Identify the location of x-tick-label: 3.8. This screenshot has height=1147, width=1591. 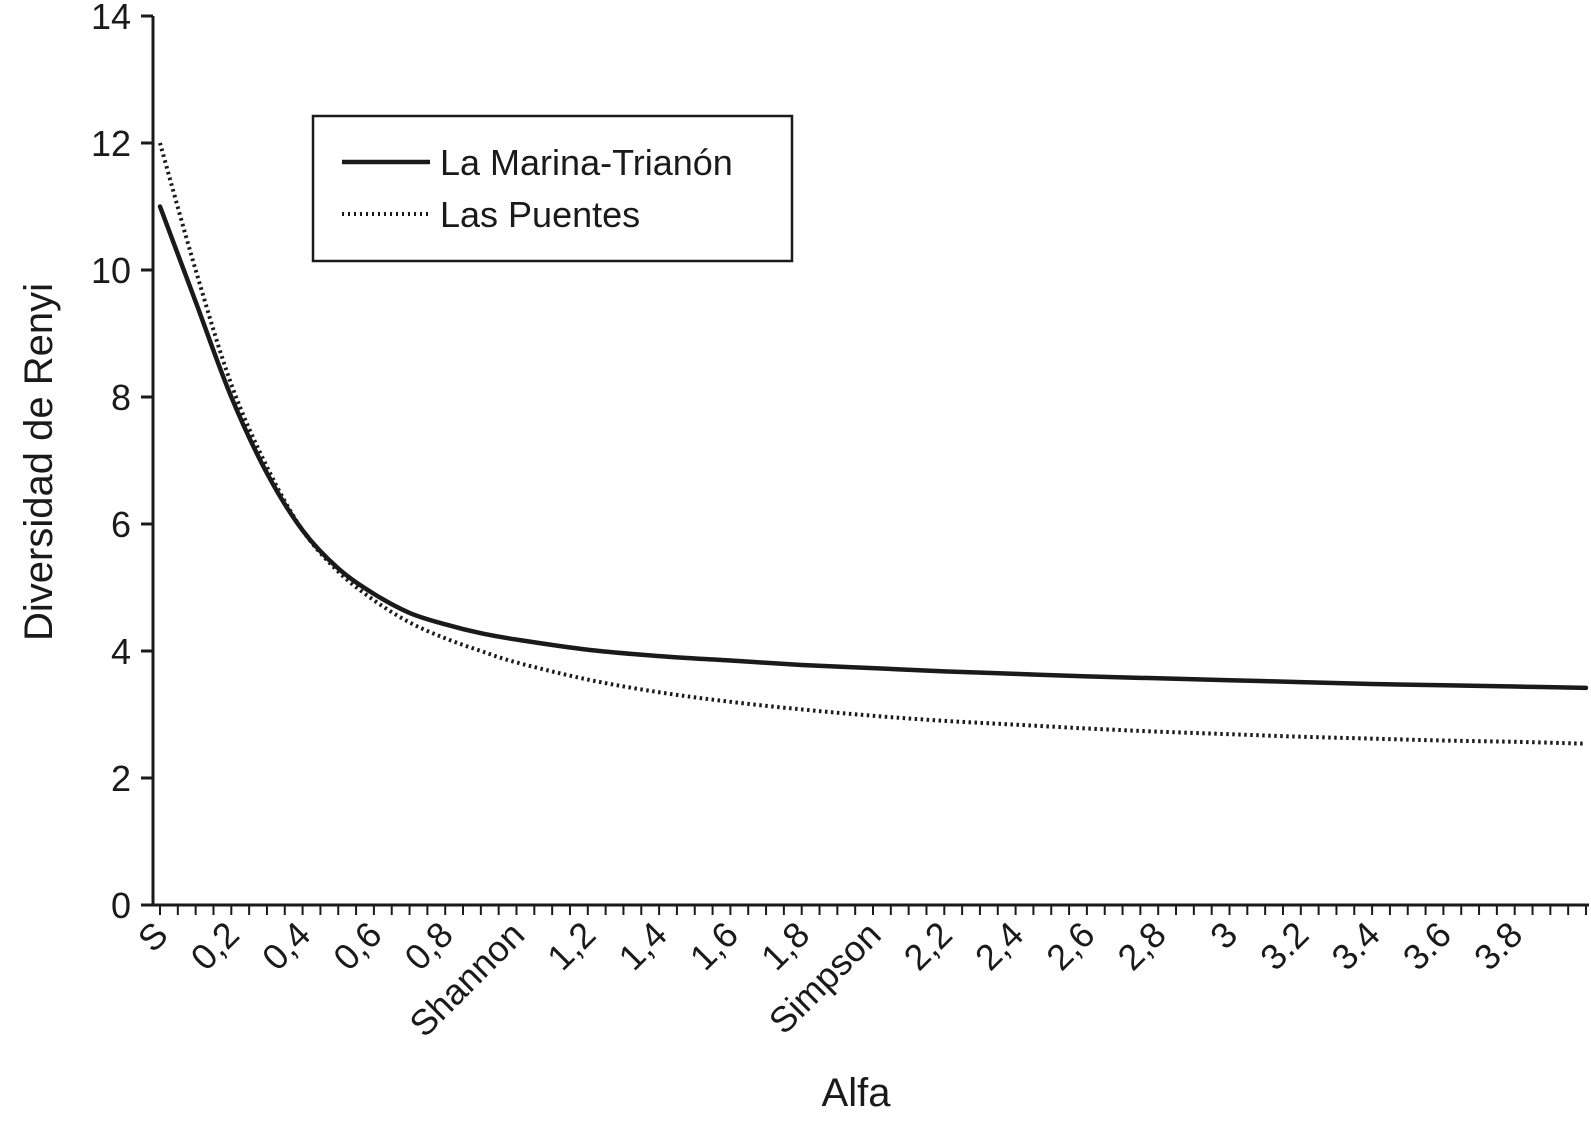
(1498, 946).